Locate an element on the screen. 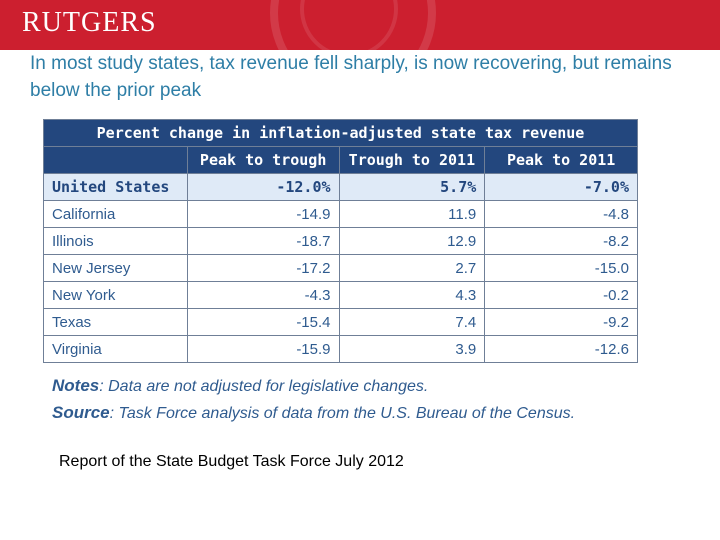 This screenshot has height=540, width=720. peak-to-2011-value: -7.0% is located at coordinates (561, 187).